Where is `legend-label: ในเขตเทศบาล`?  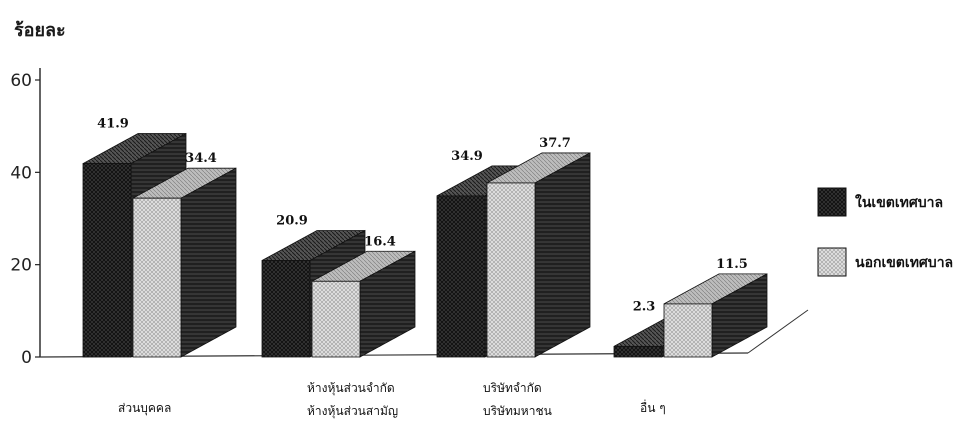 legend-label: ในเขตเทศบาล is located at coordinates (899, 202).